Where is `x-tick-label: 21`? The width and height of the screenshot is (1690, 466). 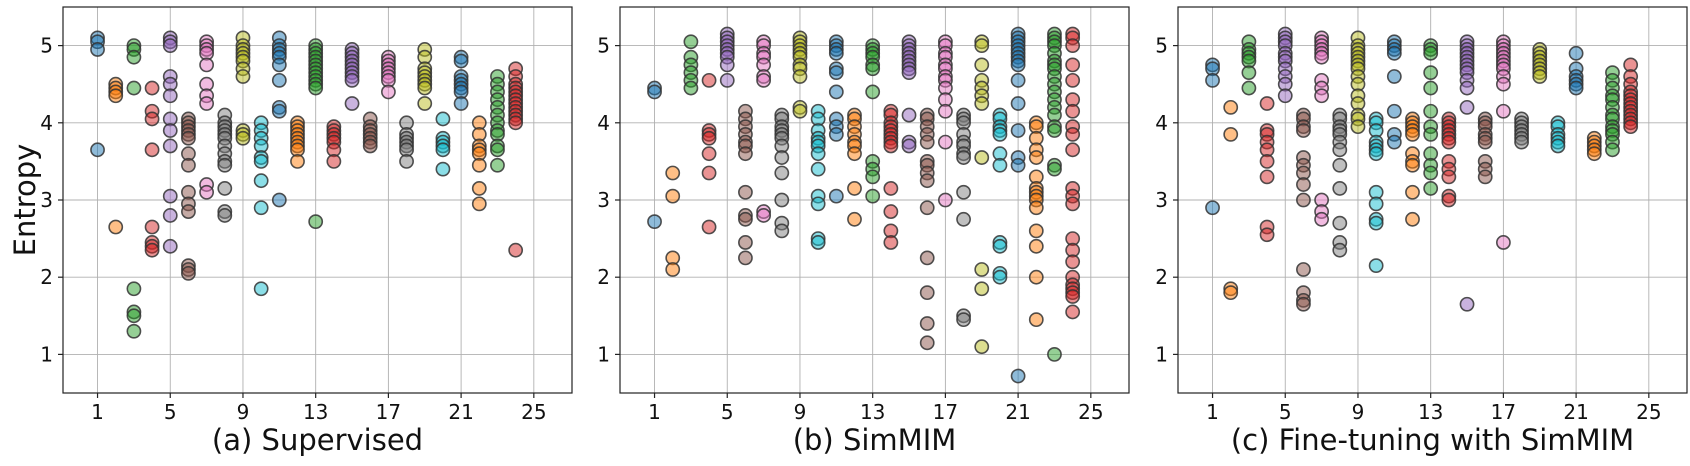 x-tick-label: 21 is located at coordinates (1017, 412).